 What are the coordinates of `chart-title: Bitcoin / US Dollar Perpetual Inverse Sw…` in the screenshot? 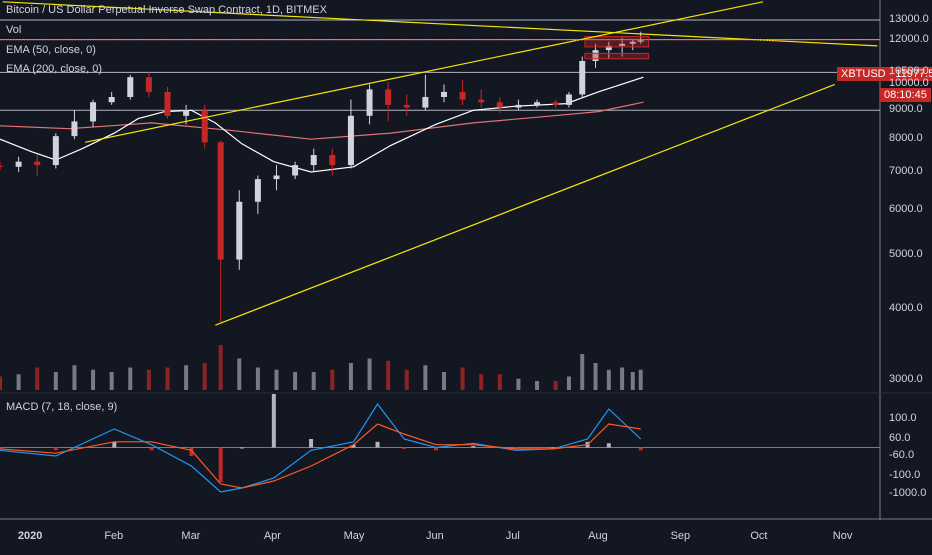 It's located at (166, 10).